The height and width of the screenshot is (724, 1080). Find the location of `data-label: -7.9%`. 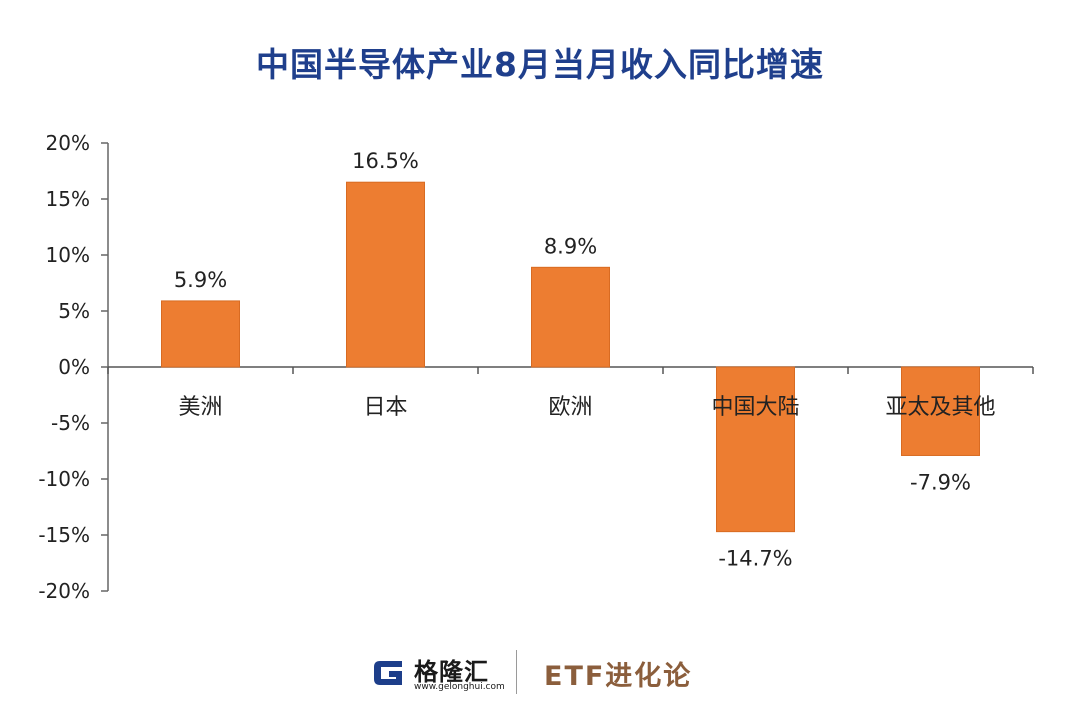

data-label: -7.9% is located at coordinates (940, 482).